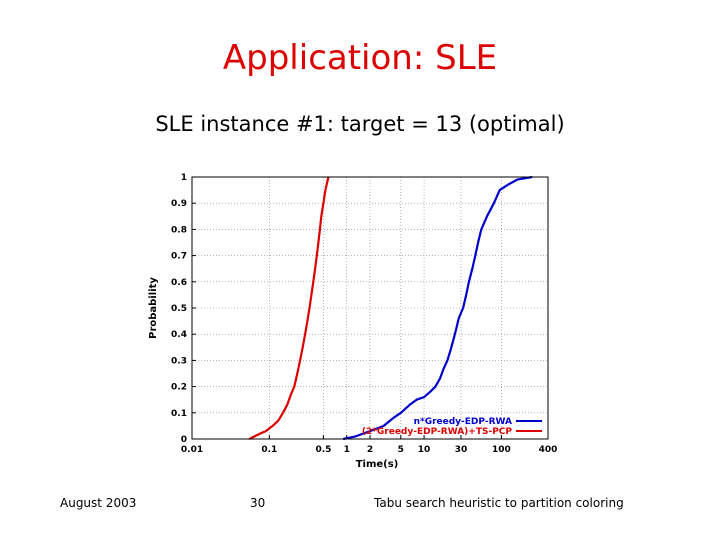  What do you see at coordinates (184, 440) in the screenshot?
I see `y-tick-label: 0` at bounding box center [184, 440].